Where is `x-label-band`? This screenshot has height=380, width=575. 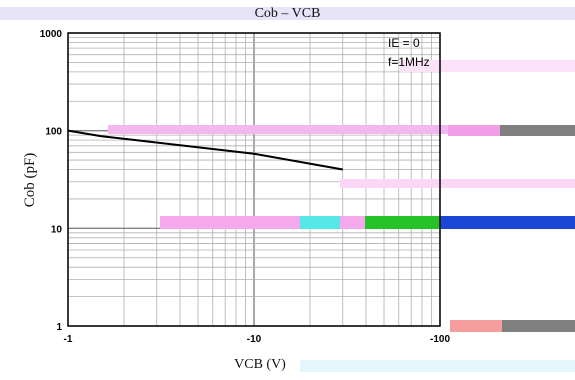 x-label-band is located at coordinates (437, 366).